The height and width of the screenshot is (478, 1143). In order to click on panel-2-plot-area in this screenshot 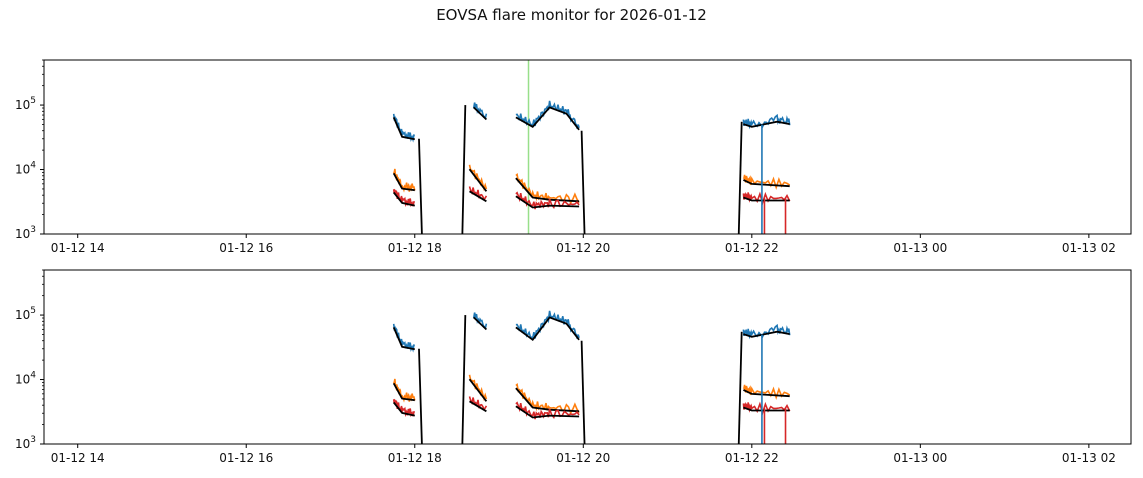, I will do `click(591, 377)`.